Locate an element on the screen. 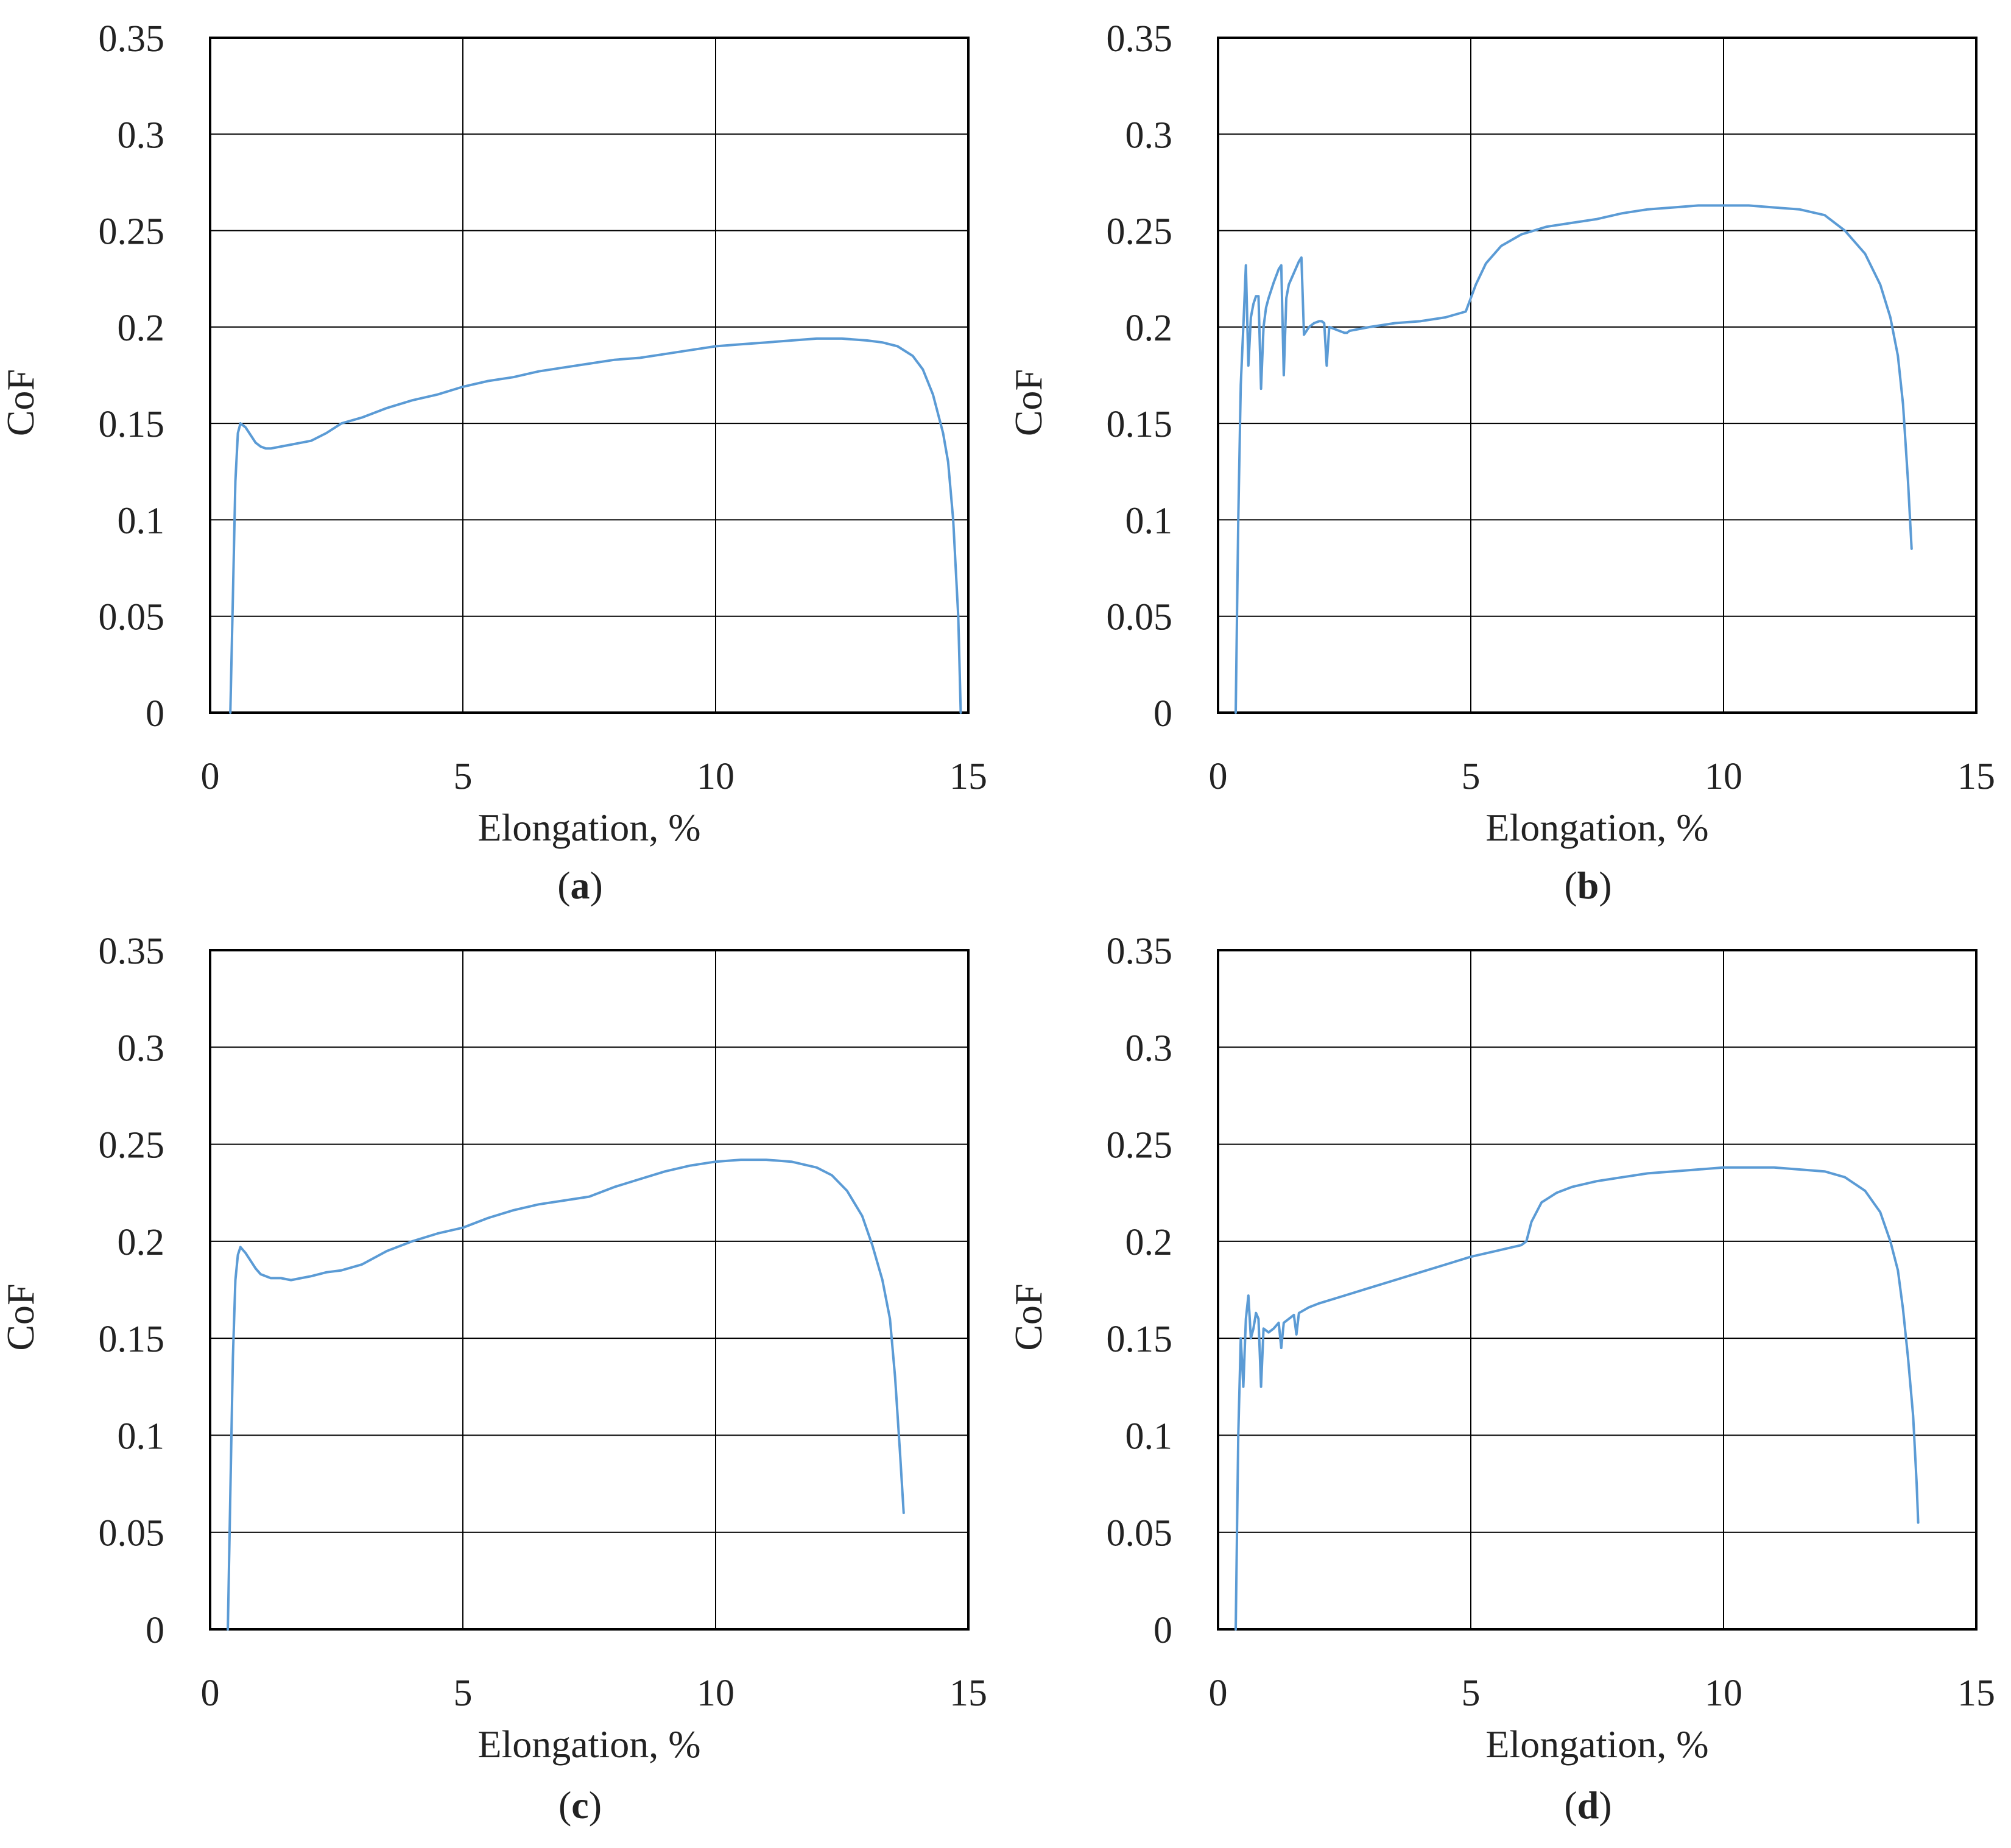  panel-label: (a) is located at coordinates (580, 885).